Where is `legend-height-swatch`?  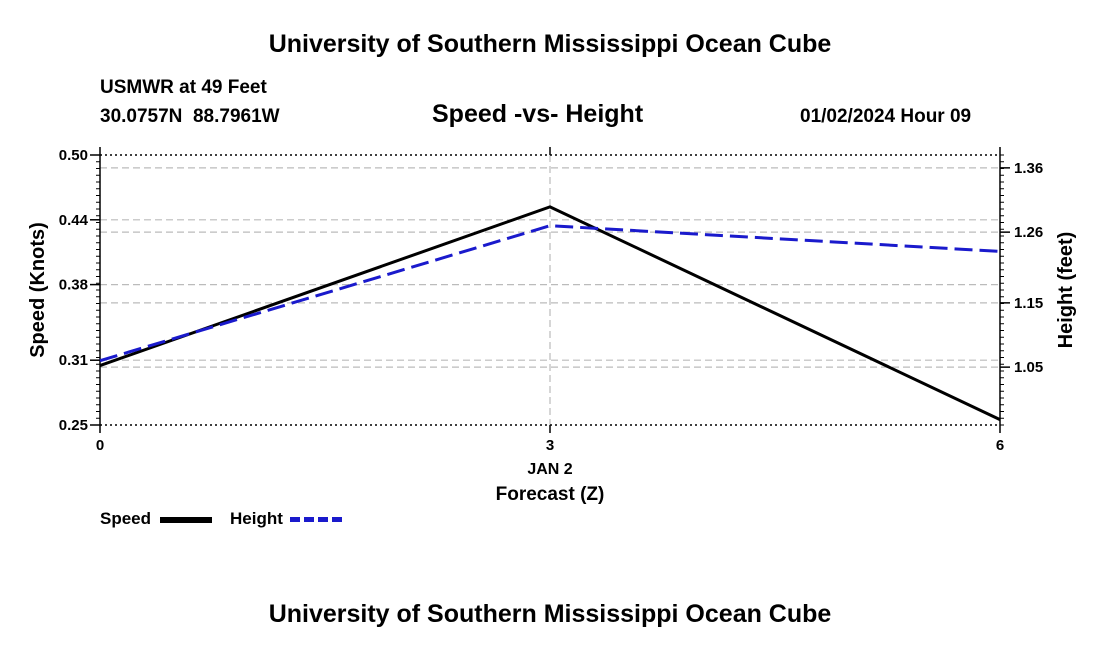
legend-height-swatch is located at coordinates (316, 519).